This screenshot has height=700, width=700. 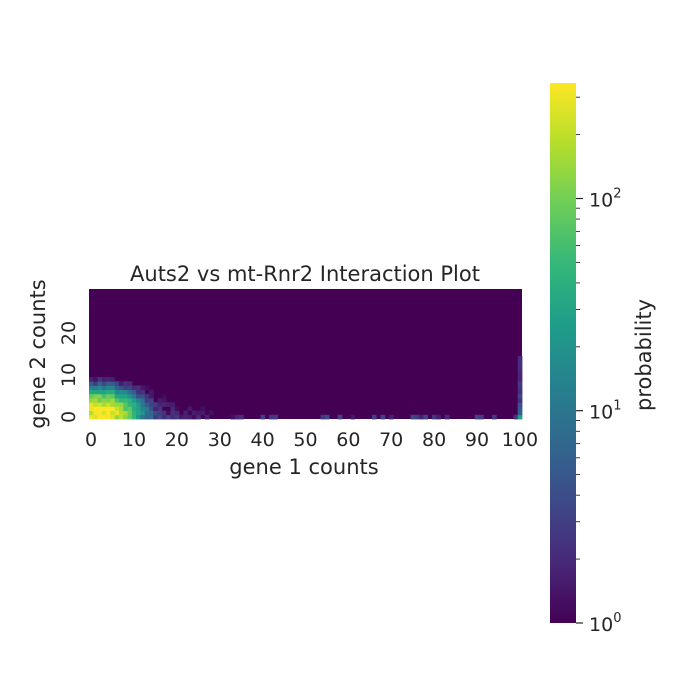 What do you see at coordinates (605, 411) in the screenshot?
I see `colorbar-tick-label: 10¹` at bounding box center [605, 411].